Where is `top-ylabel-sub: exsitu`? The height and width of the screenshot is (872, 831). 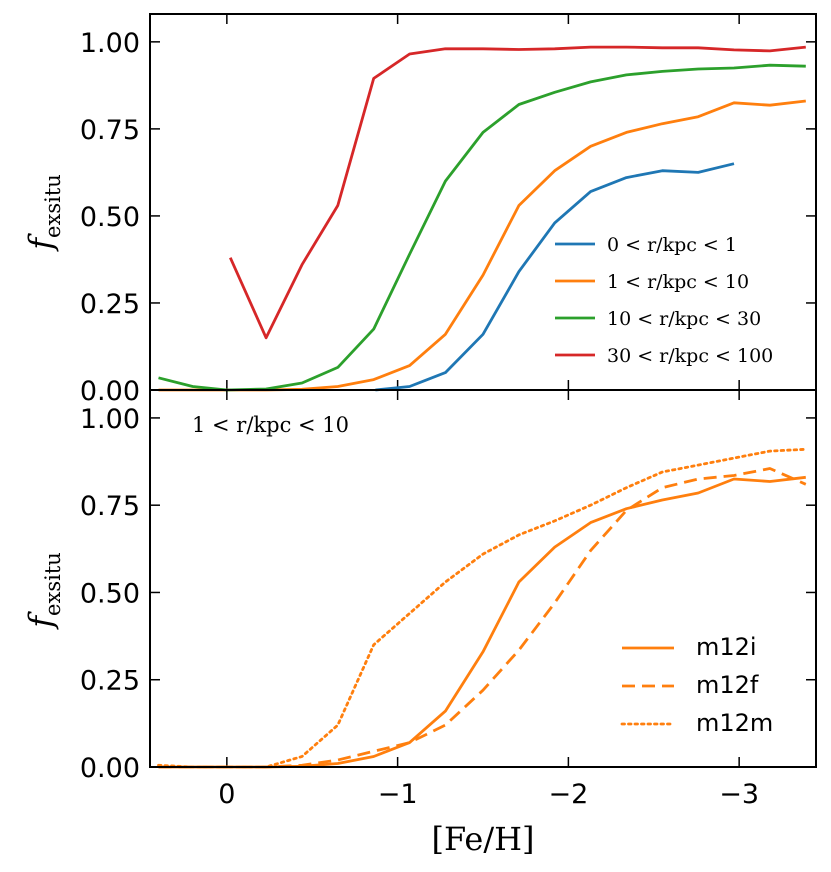 top-ylabel-sub: exsitu is located at coordinates (53, 206).